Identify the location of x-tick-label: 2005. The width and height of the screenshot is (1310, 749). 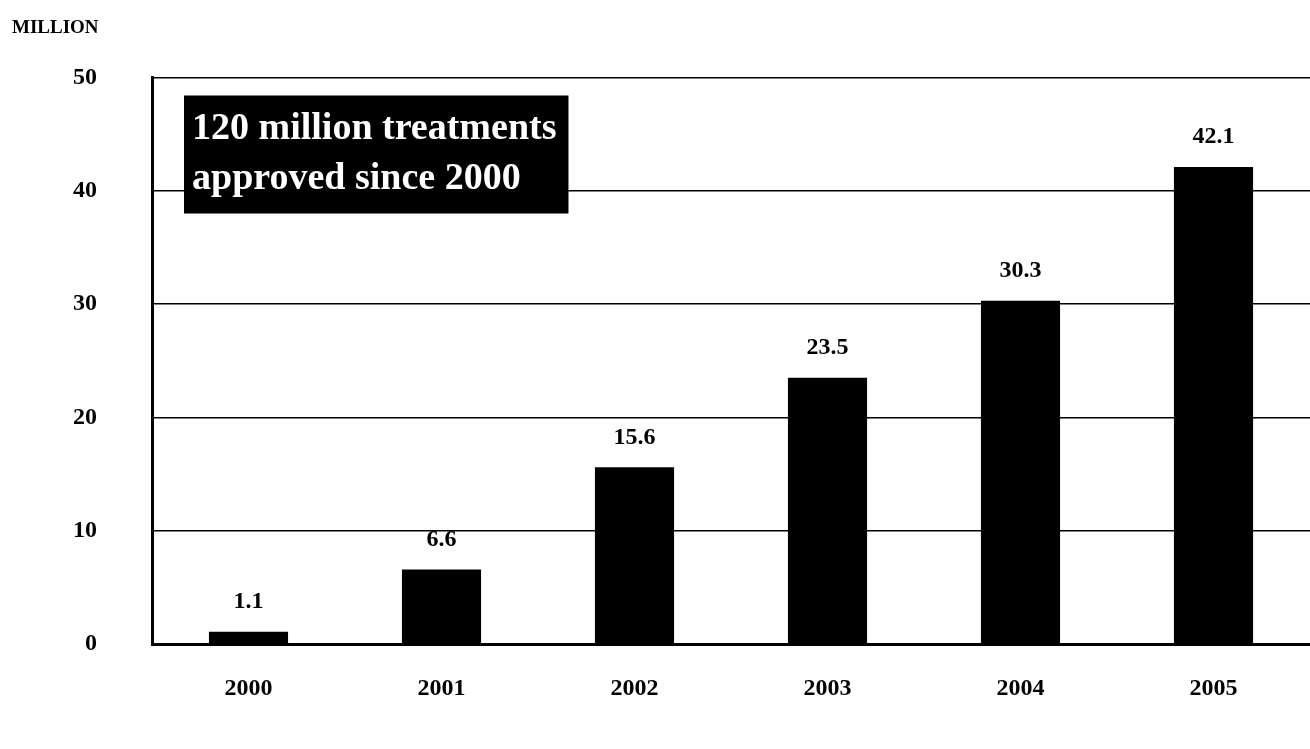
(1213, 686).